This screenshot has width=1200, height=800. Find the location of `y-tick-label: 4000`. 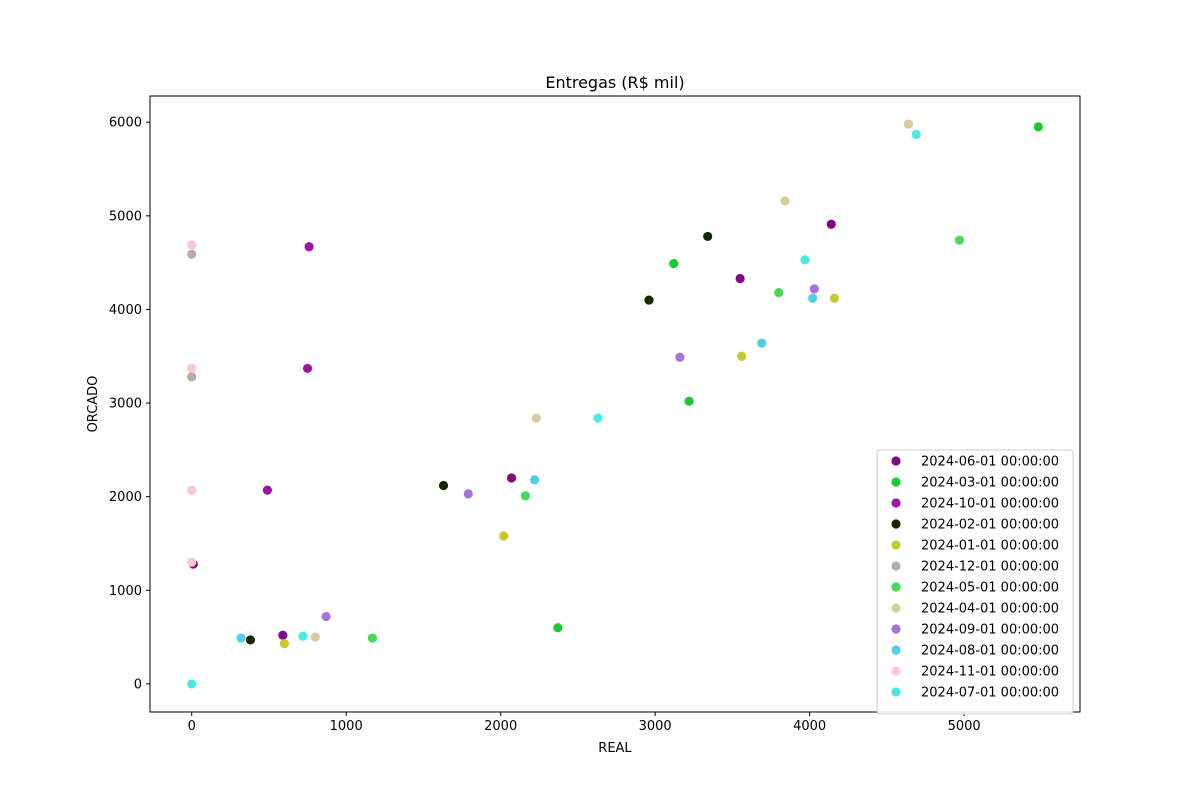

y-tick-label: 4000 is located at coordinates (125, 310).